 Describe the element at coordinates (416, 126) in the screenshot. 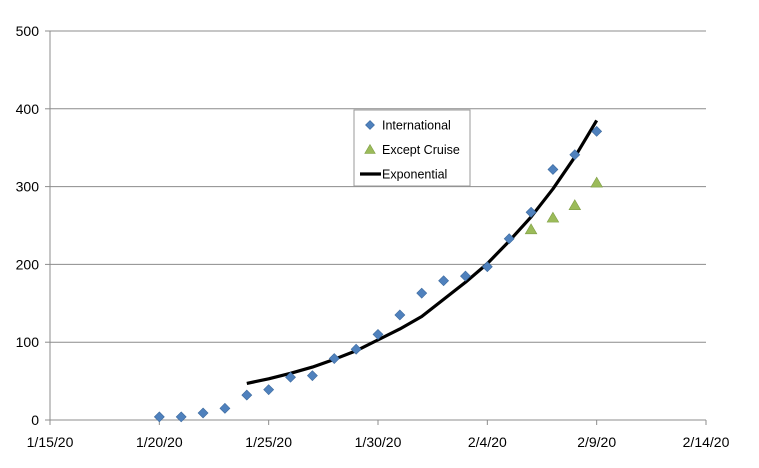

I see `legend-label-international: International` at that location.